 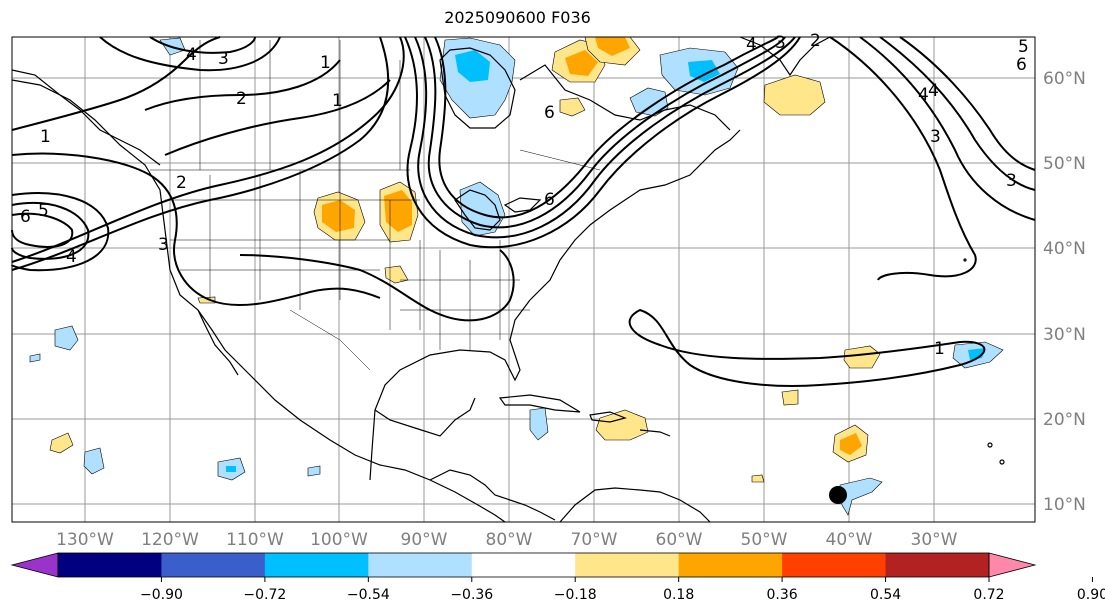 What do you see at coordinates (612, 46) in the screenshot?
I see `anomaly-blob-greenland-n-core` at bounding box center [612, 46].